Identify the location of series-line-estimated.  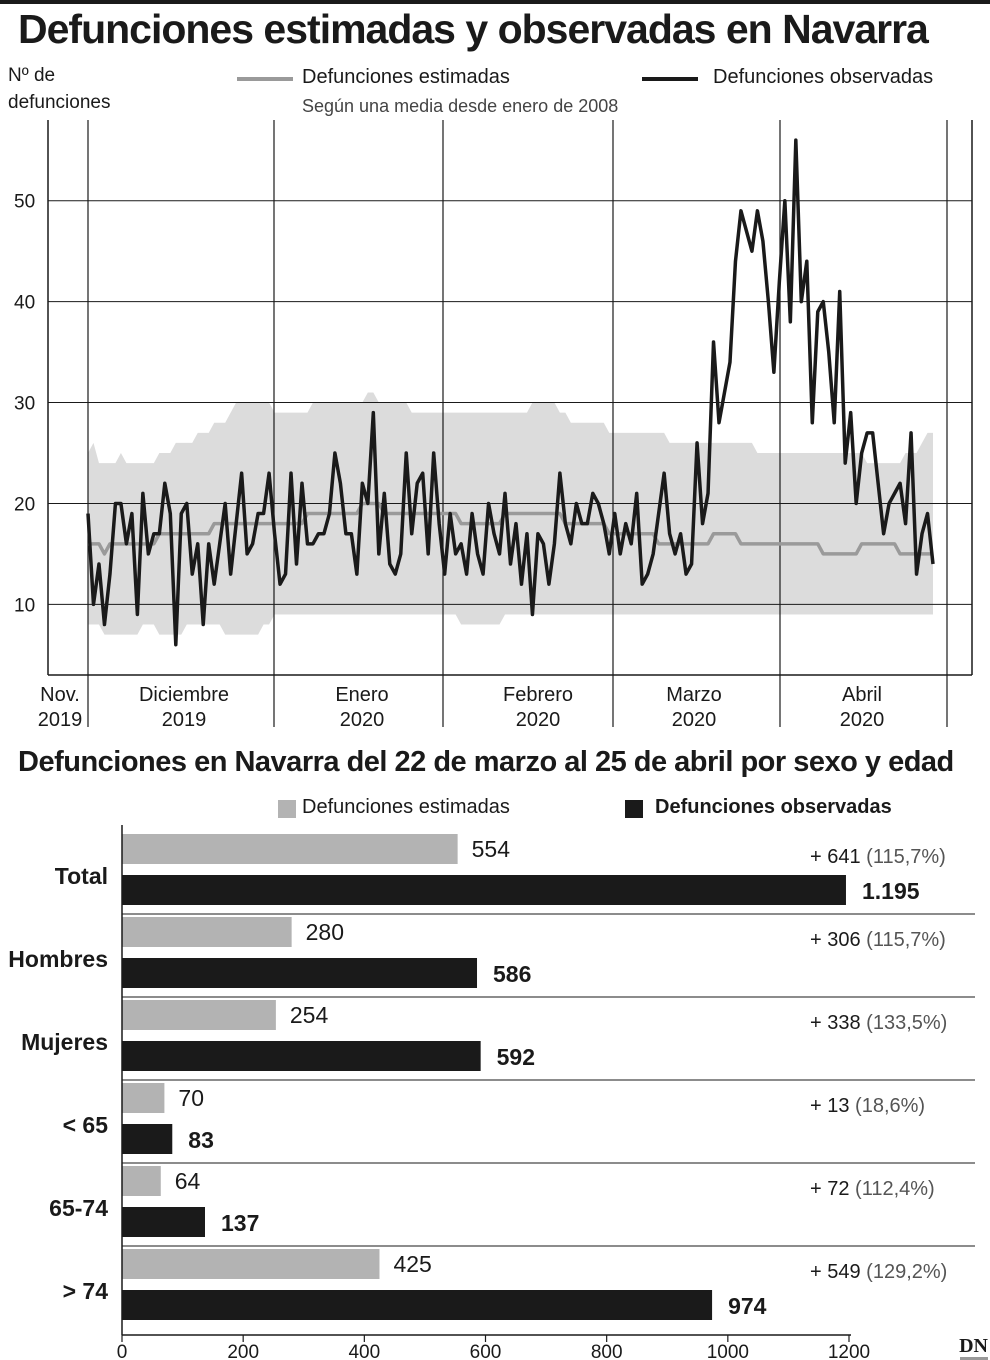
(510, 528).